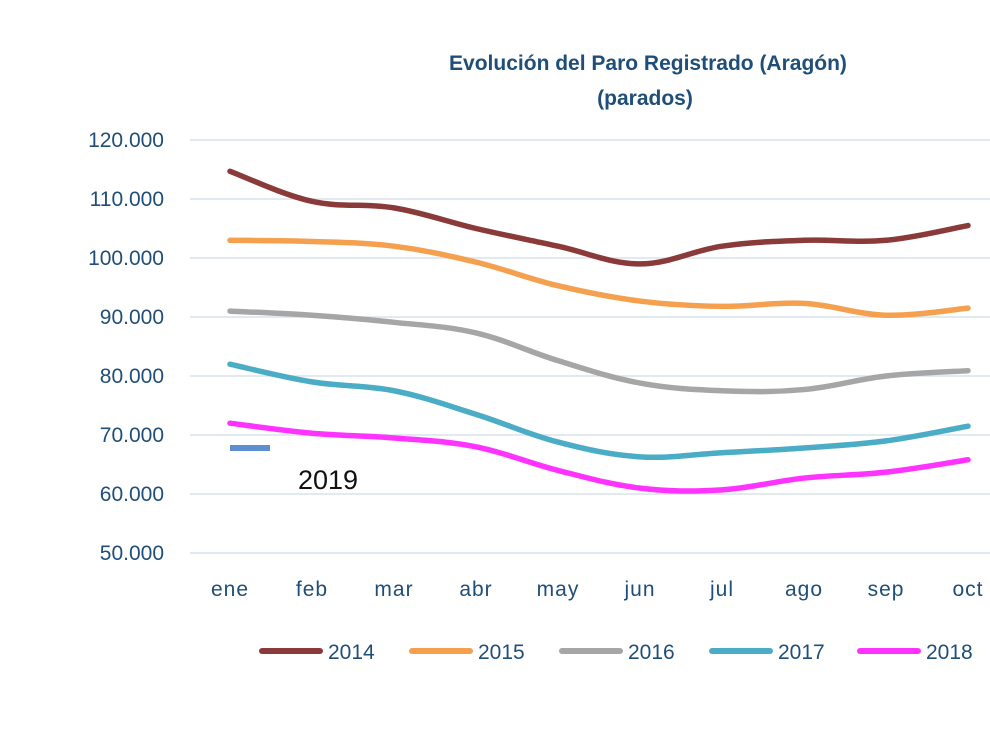 This screenshot has width=990, height=742. Describe the element at coordinates (599, 411) in the screenshot. I see `series-line-2017` at that location.